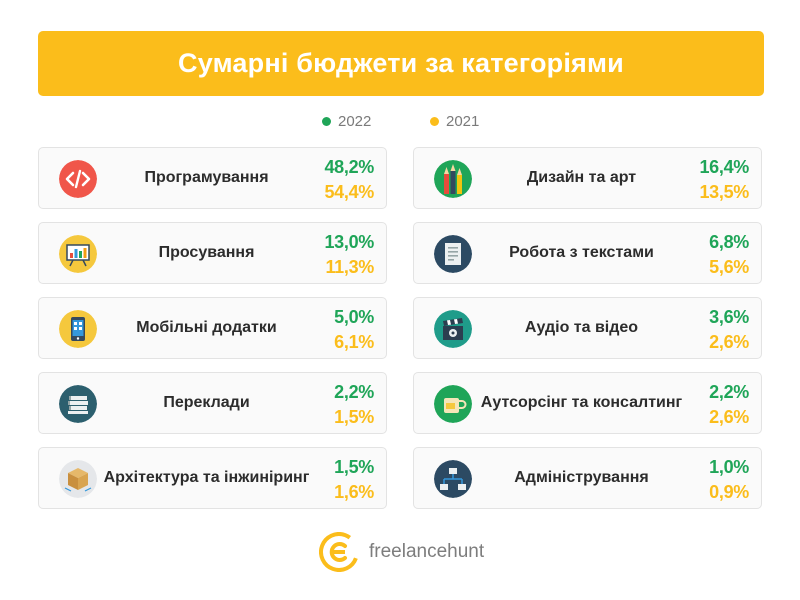 This screenshot has height=600, width=800. I want to click on category-name: Робота з текстами, so click(581, 252).